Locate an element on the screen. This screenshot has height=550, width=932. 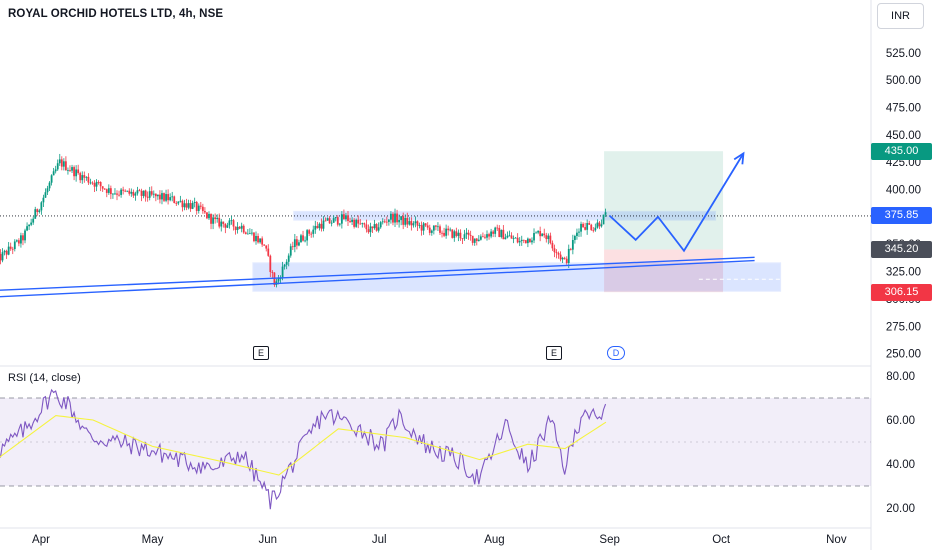
projection-path is located at coordinates (677, 202).